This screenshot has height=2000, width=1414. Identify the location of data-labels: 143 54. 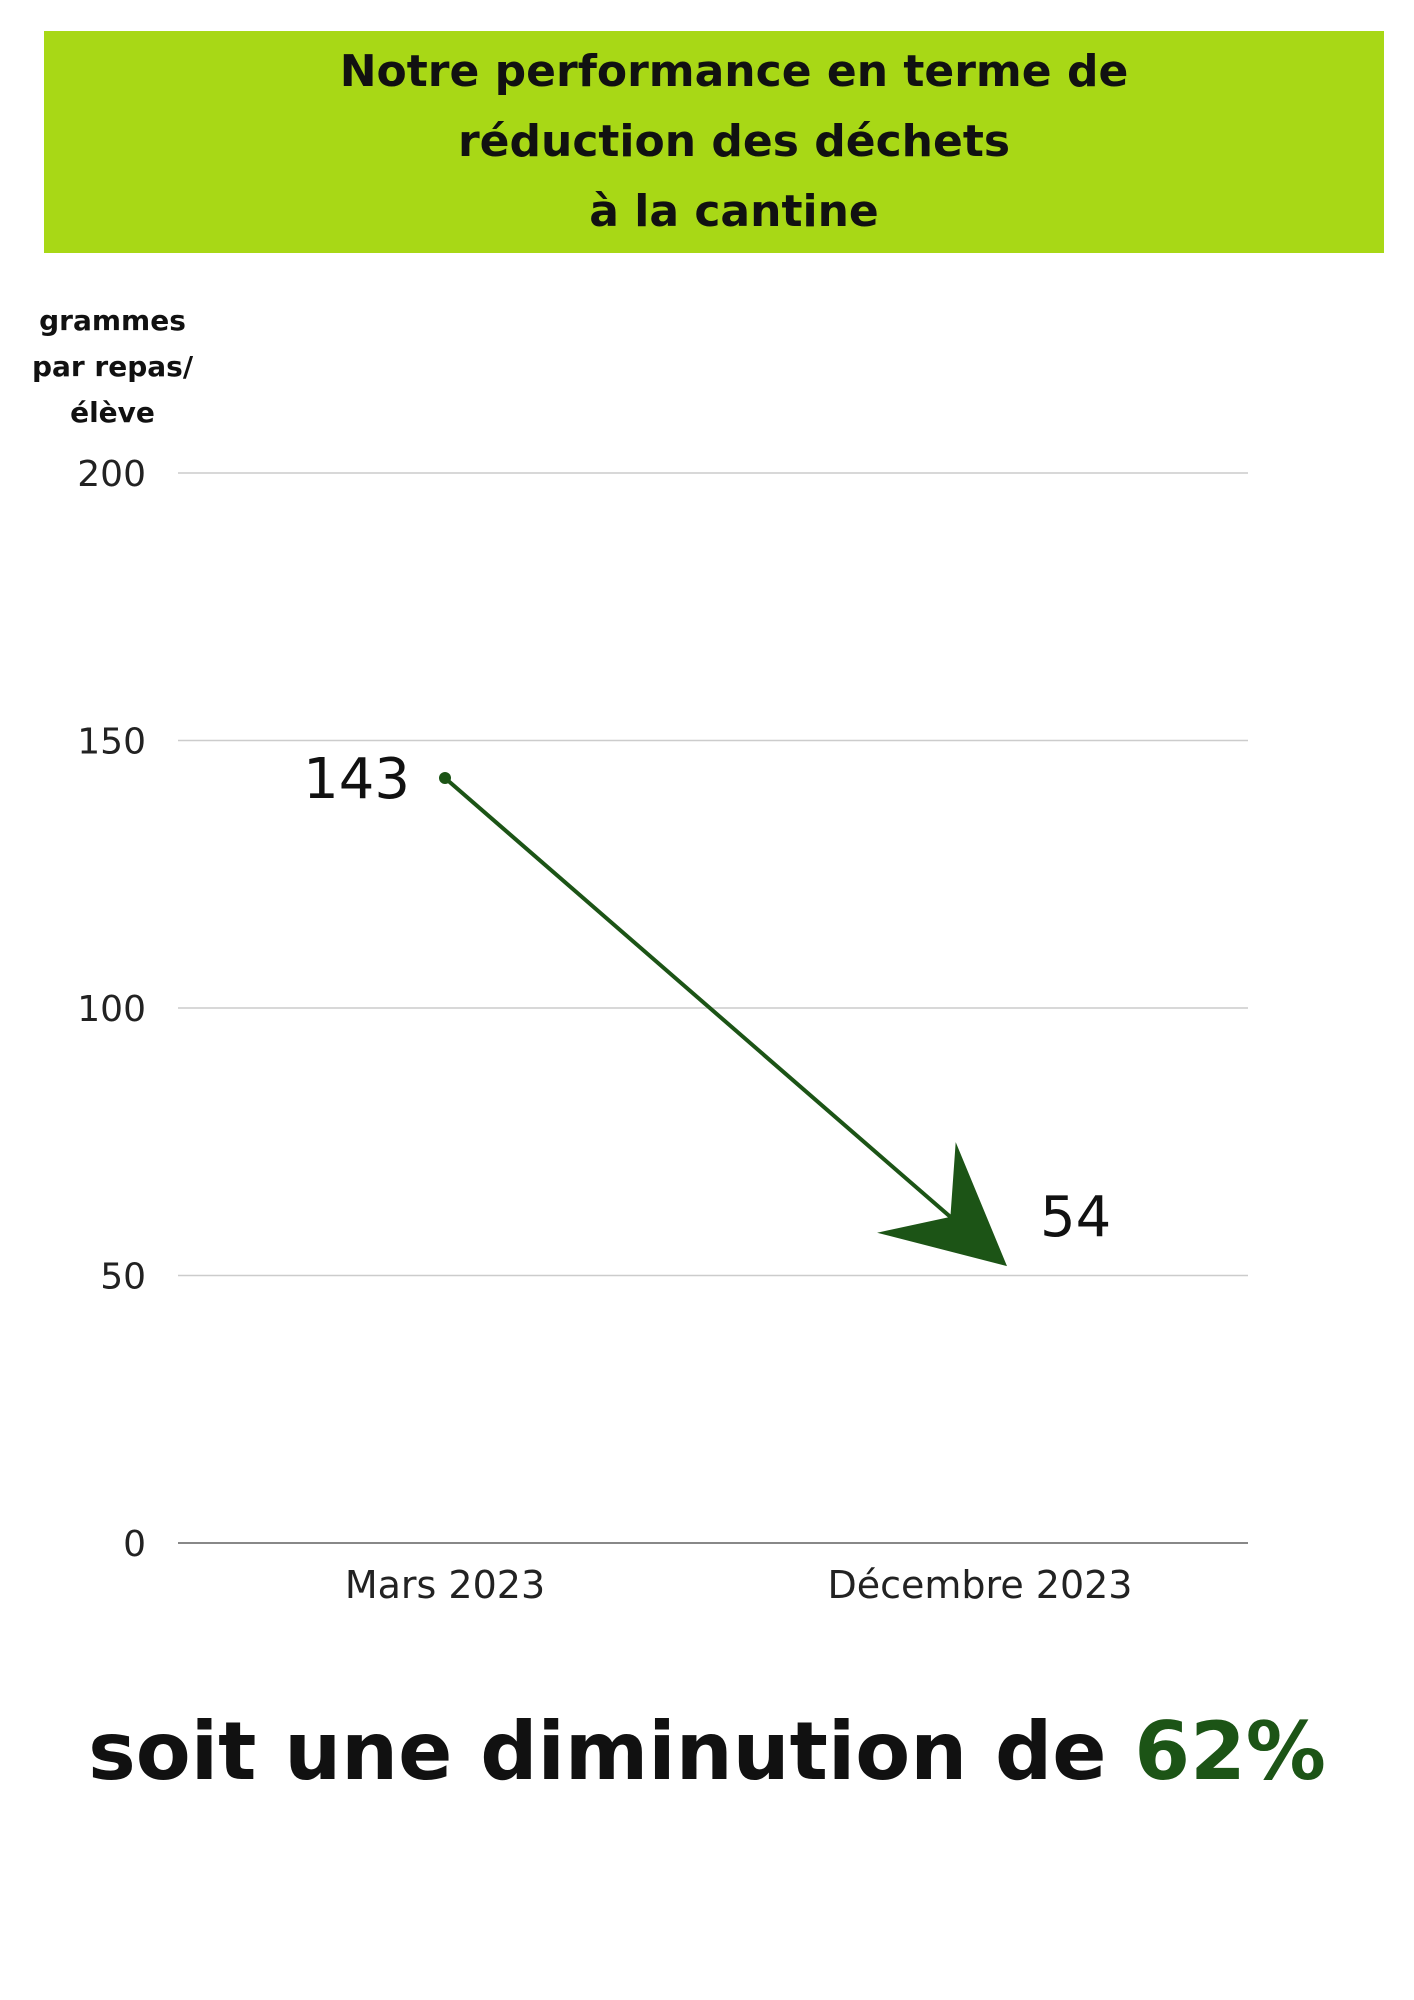
(707, 998).